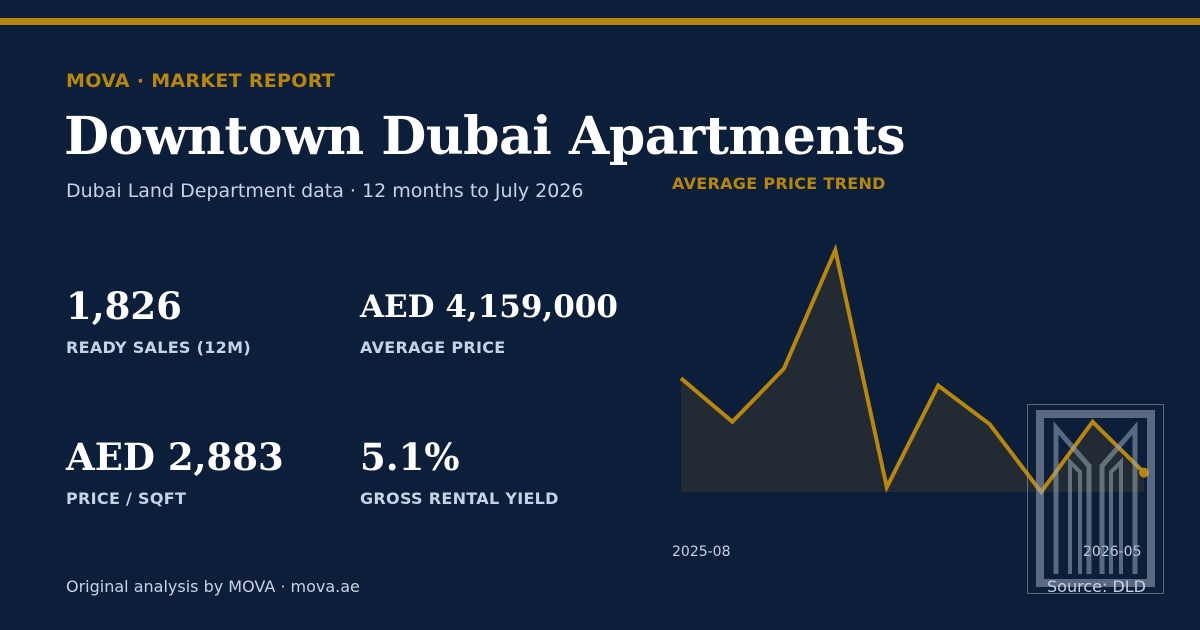  What do you see at coordinates (489, 307) in the screenshot?
I see `stat-average-price-value: AED 4,159,000` at bounding box center [489, 307].